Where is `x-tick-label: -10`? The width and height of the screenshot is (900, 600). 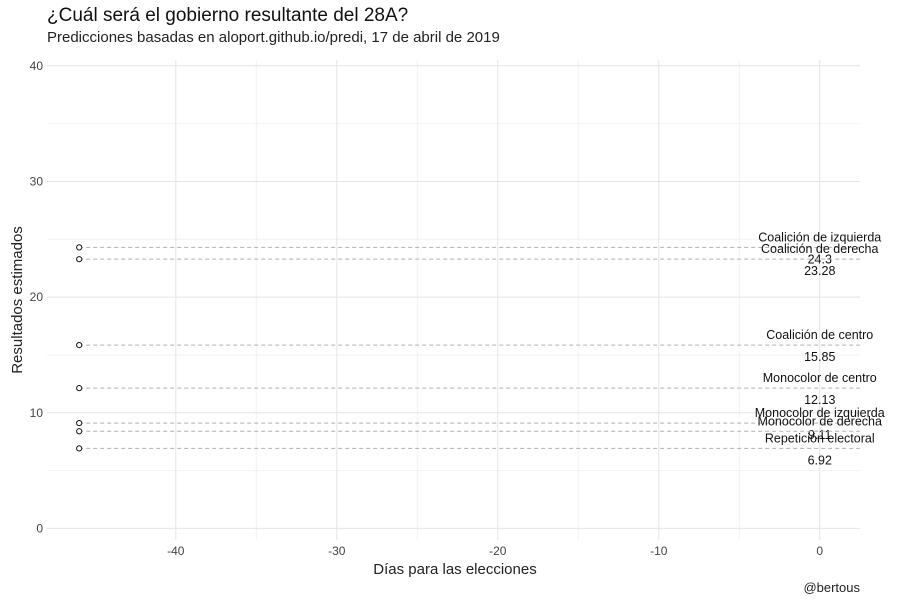
x-tick-label: -10 is located at coordinates (659, 551).